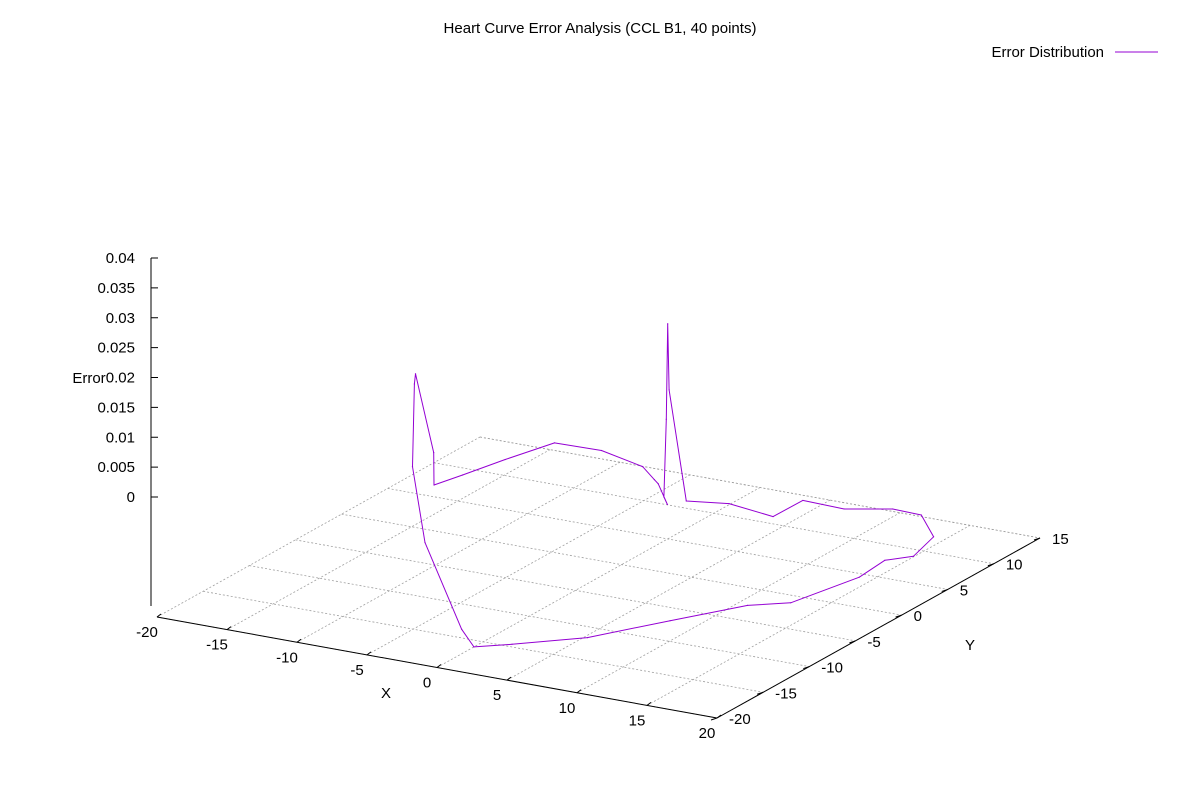 The height and width of the screenshot is (800, 1200). I want to click on legend: Error Distribution, so click(1074, 52).